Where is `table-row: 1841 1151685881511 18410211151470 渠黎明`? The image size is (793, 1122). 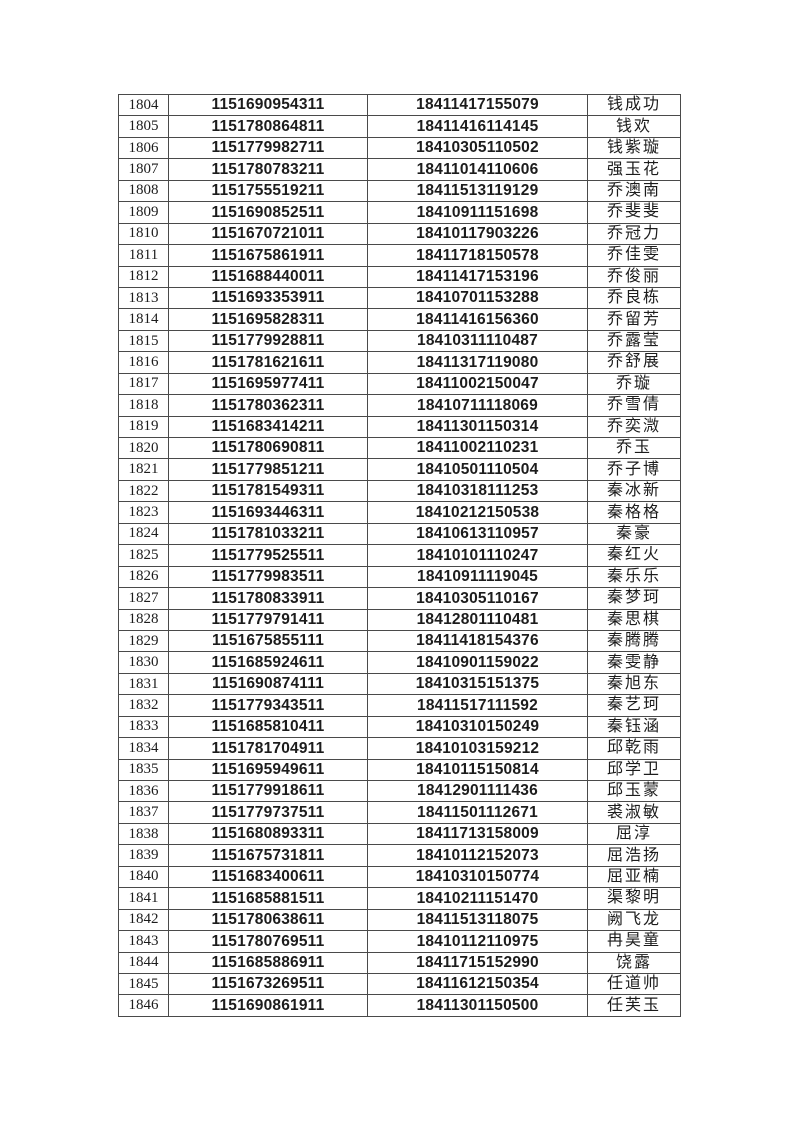 table-row: 1841 1151685881511 18410211151470 渠黎明 is located at coordinates (399, 898).